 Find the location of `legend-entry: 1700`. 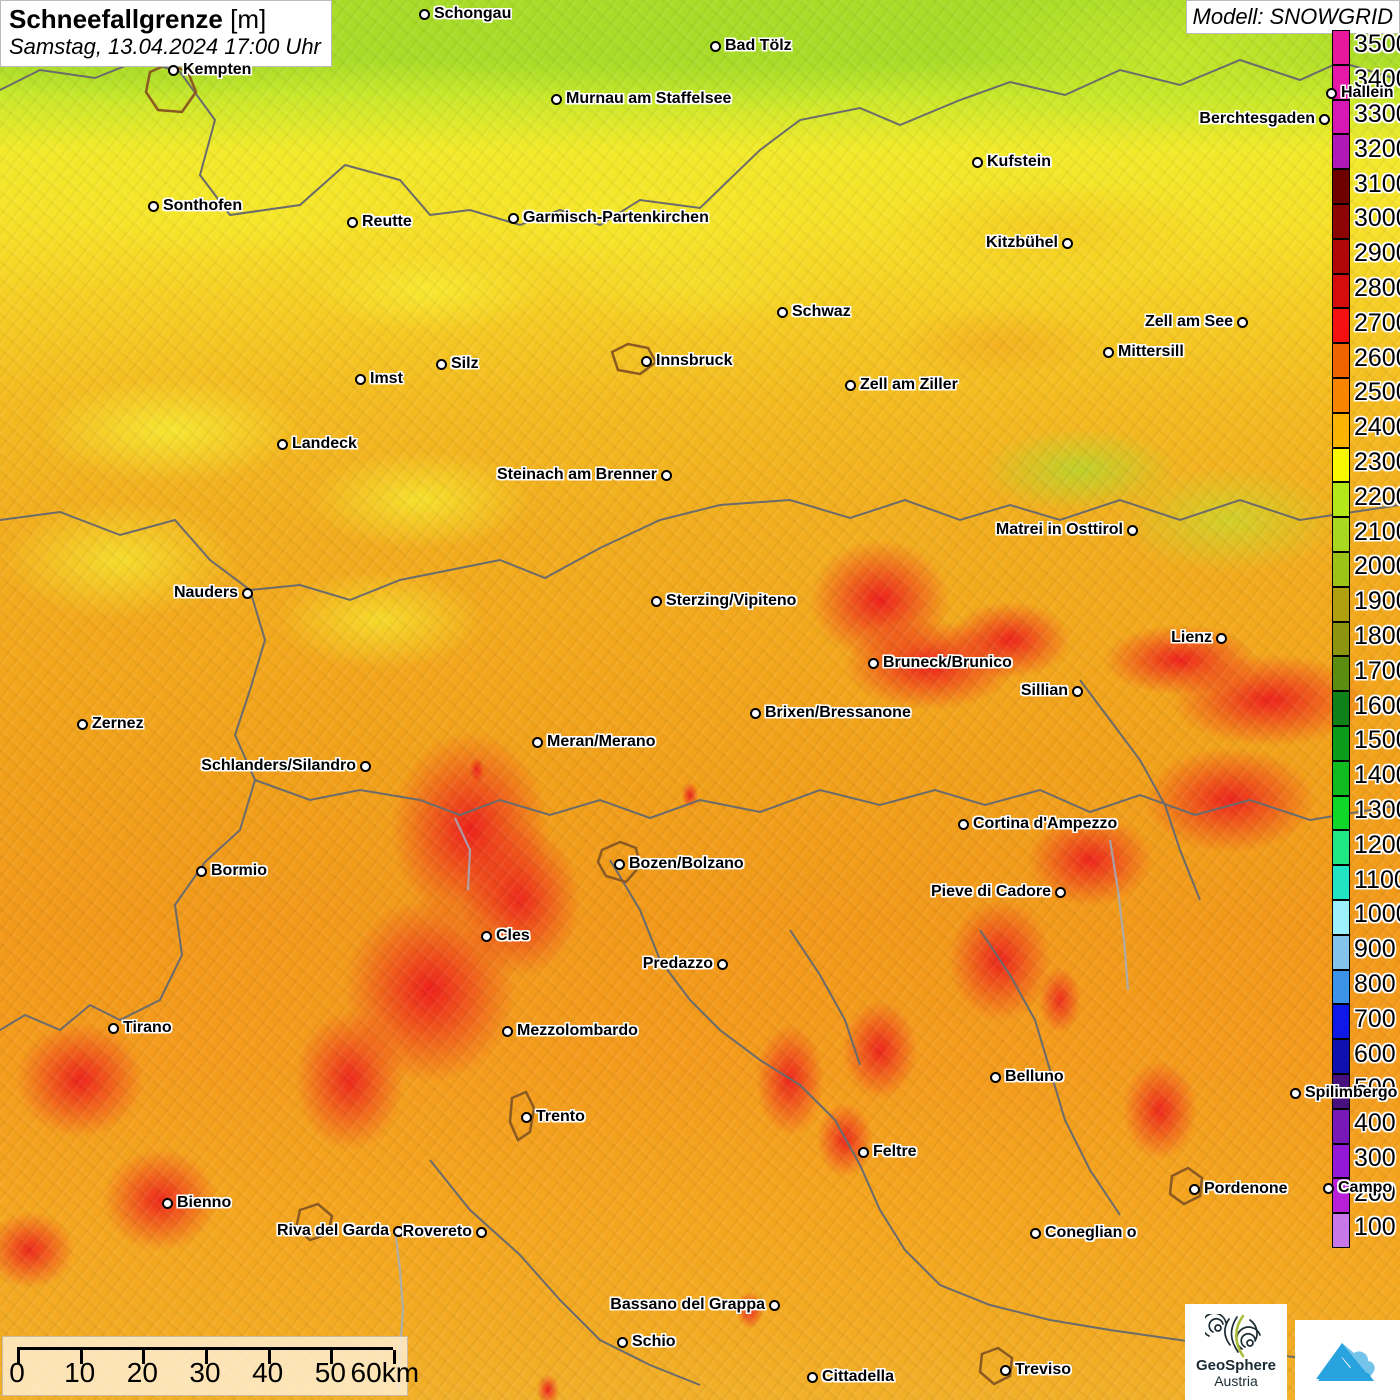

legend-entry: 1700 is located at coordinates (1363, 674).